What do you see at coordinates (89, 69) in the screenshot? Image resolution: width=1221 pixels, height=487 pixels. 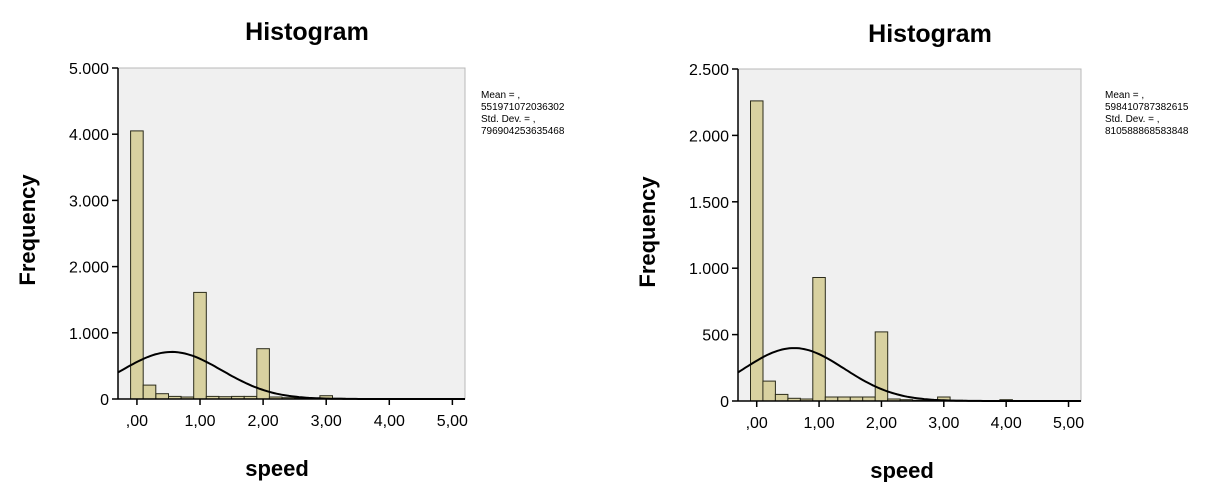 I see `y-tick-label: 5.000` at bounding box center [89, 69].